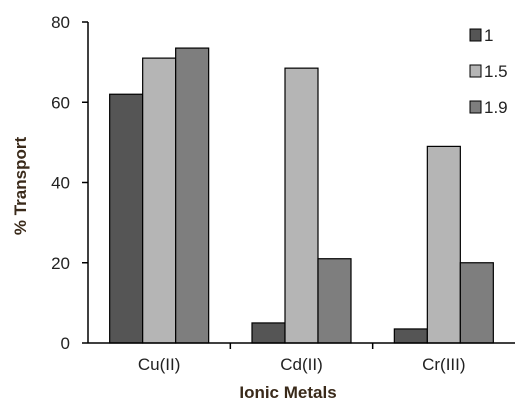 Image resolution: width=520 pixels, height=403 pixels. What do you see at coordinates (488, 35) in the screenshot?
I see `legend-label: 1` at bounding box center [488, 35].